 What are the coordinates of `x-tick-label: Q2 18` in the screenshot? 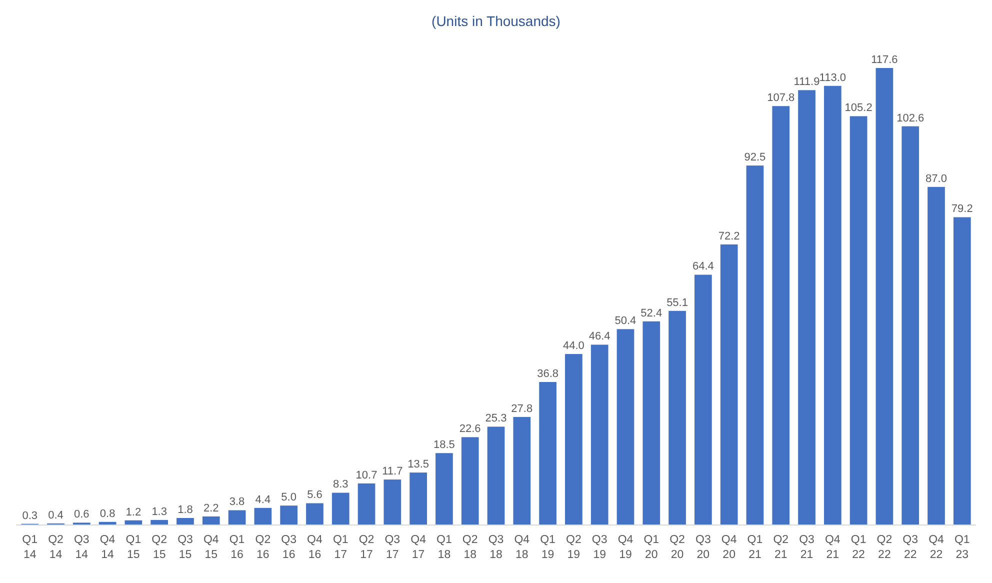 It's located at (470, 547).